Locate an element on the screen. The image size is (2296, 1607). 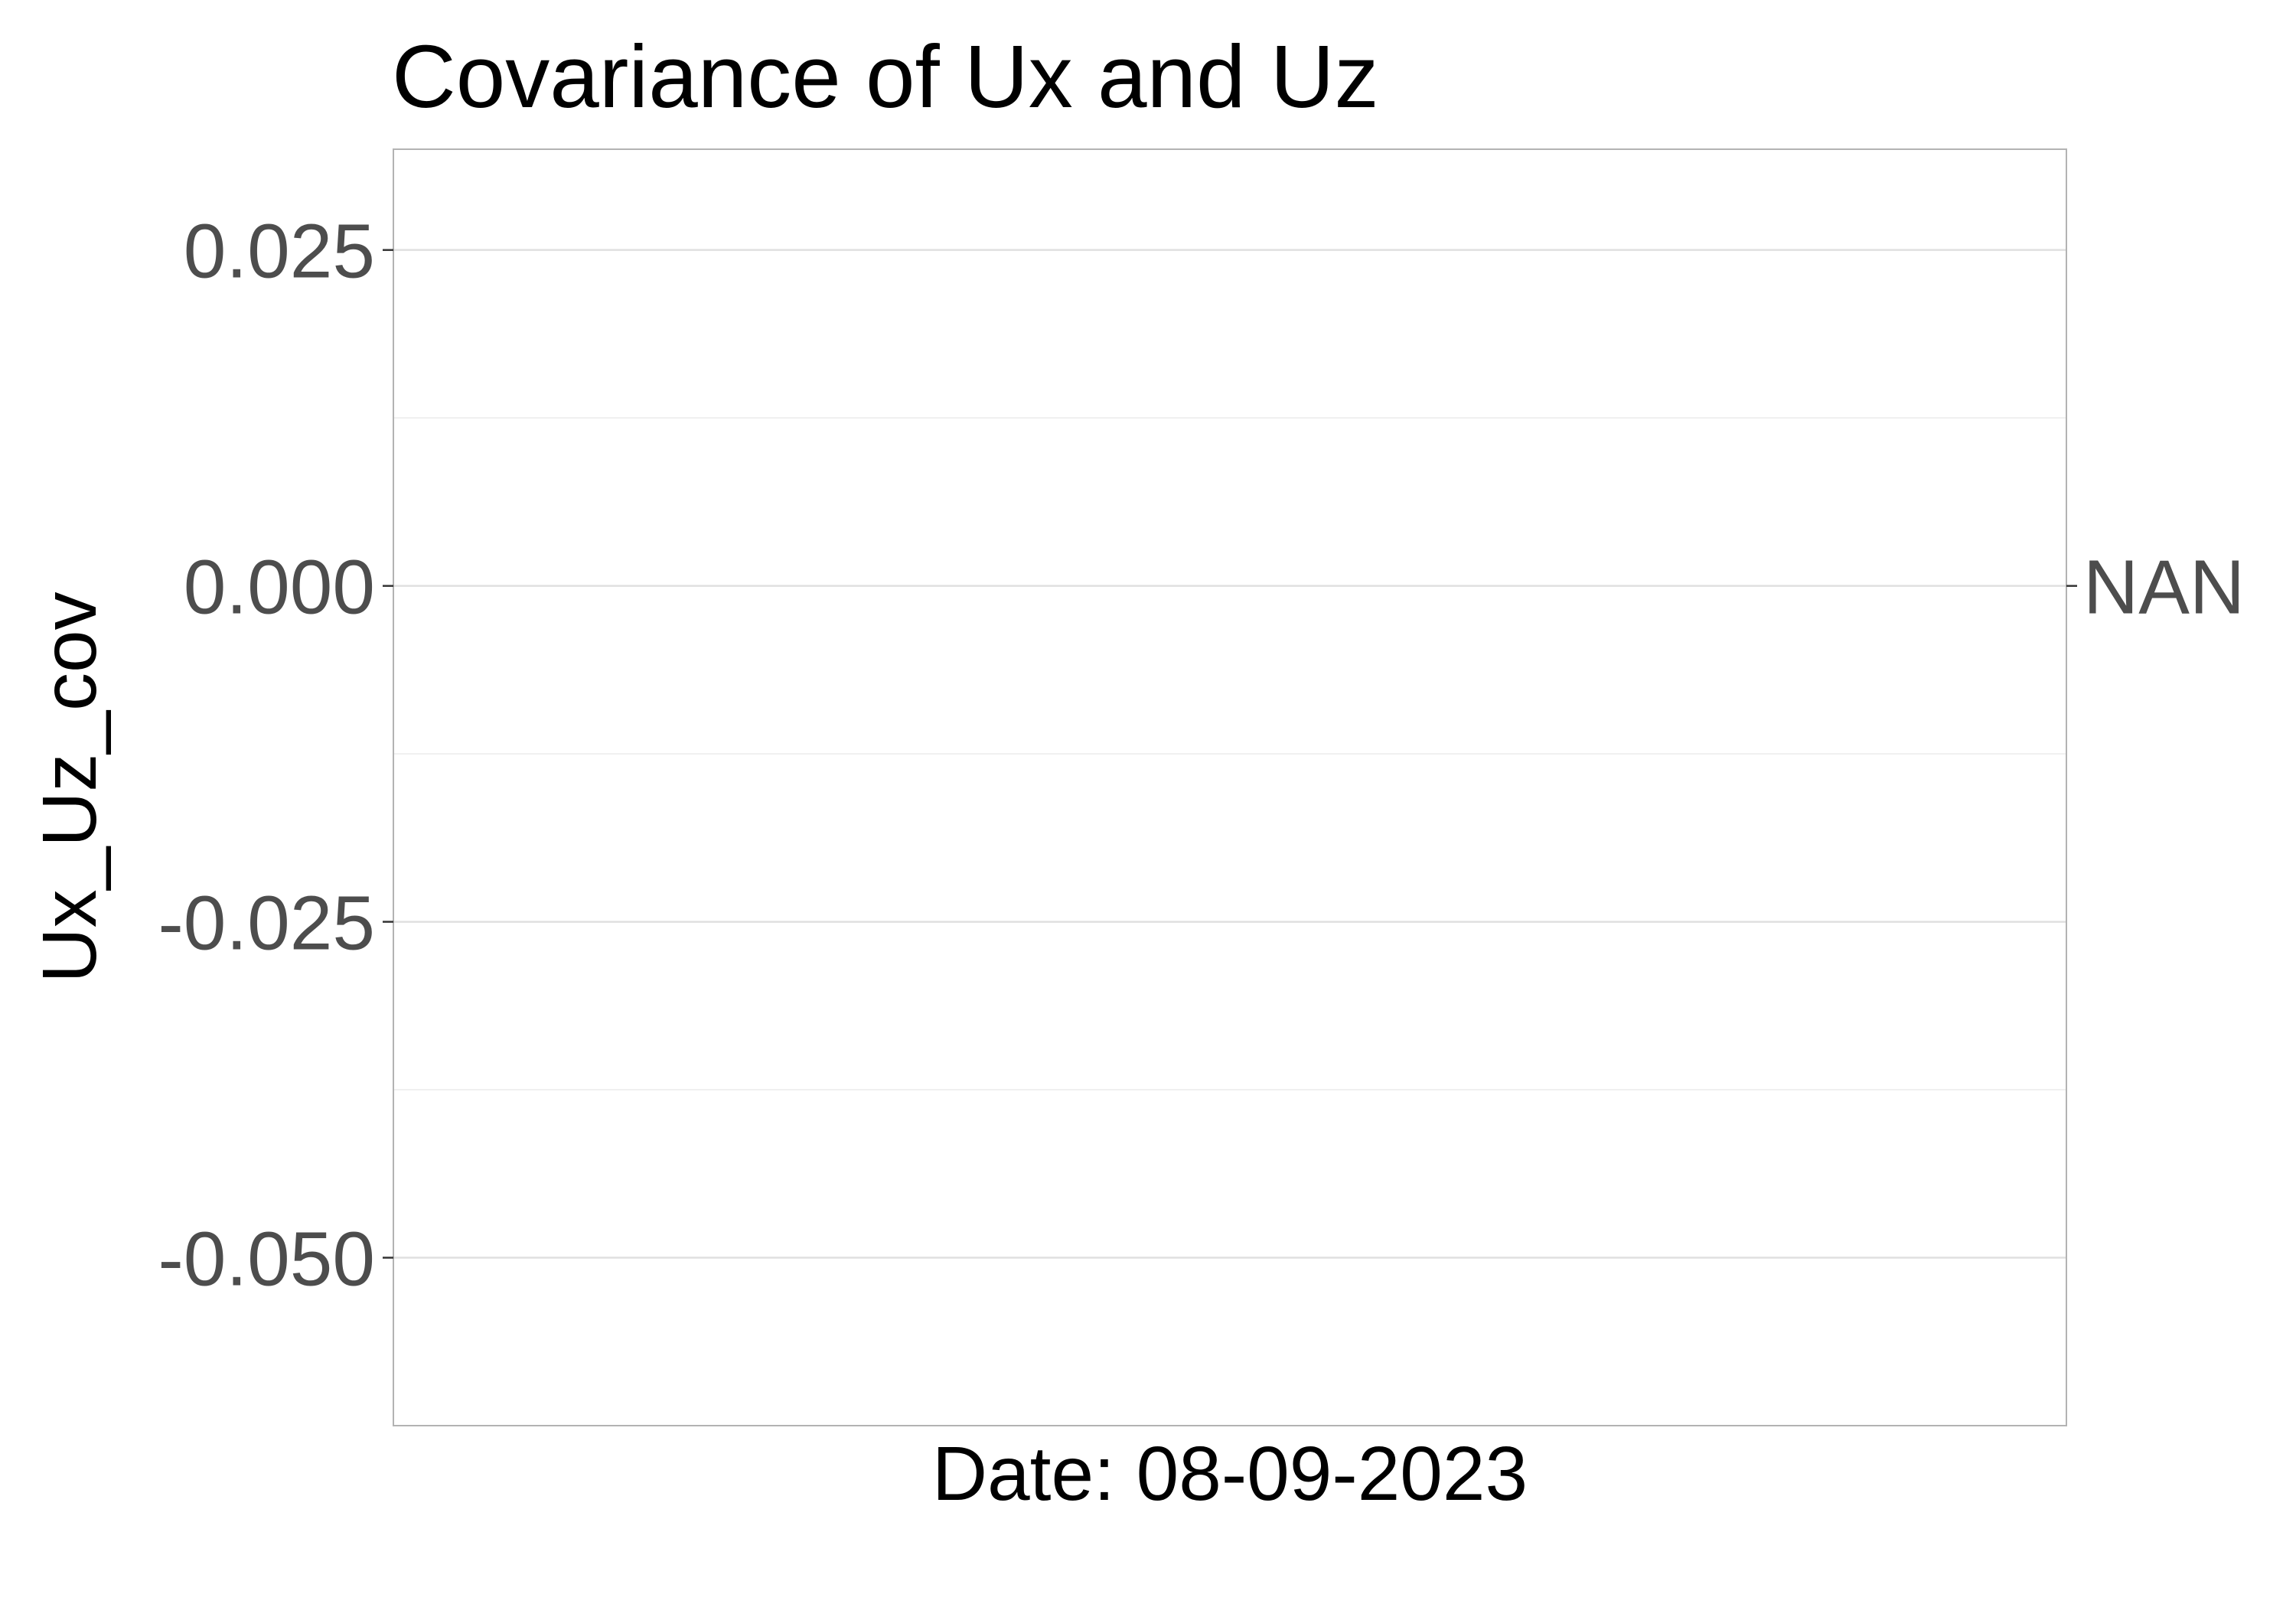
y-axis-title: Ux_Uz_cov is located at coordinates (70, 787).